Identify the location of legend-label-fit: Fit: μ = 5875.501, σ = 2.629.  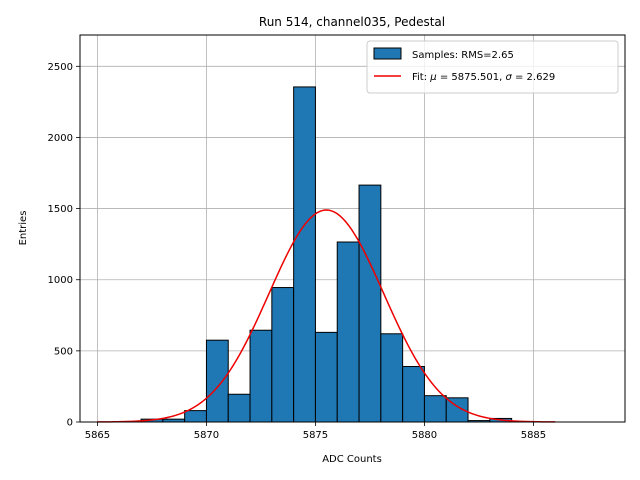
(483, 77).